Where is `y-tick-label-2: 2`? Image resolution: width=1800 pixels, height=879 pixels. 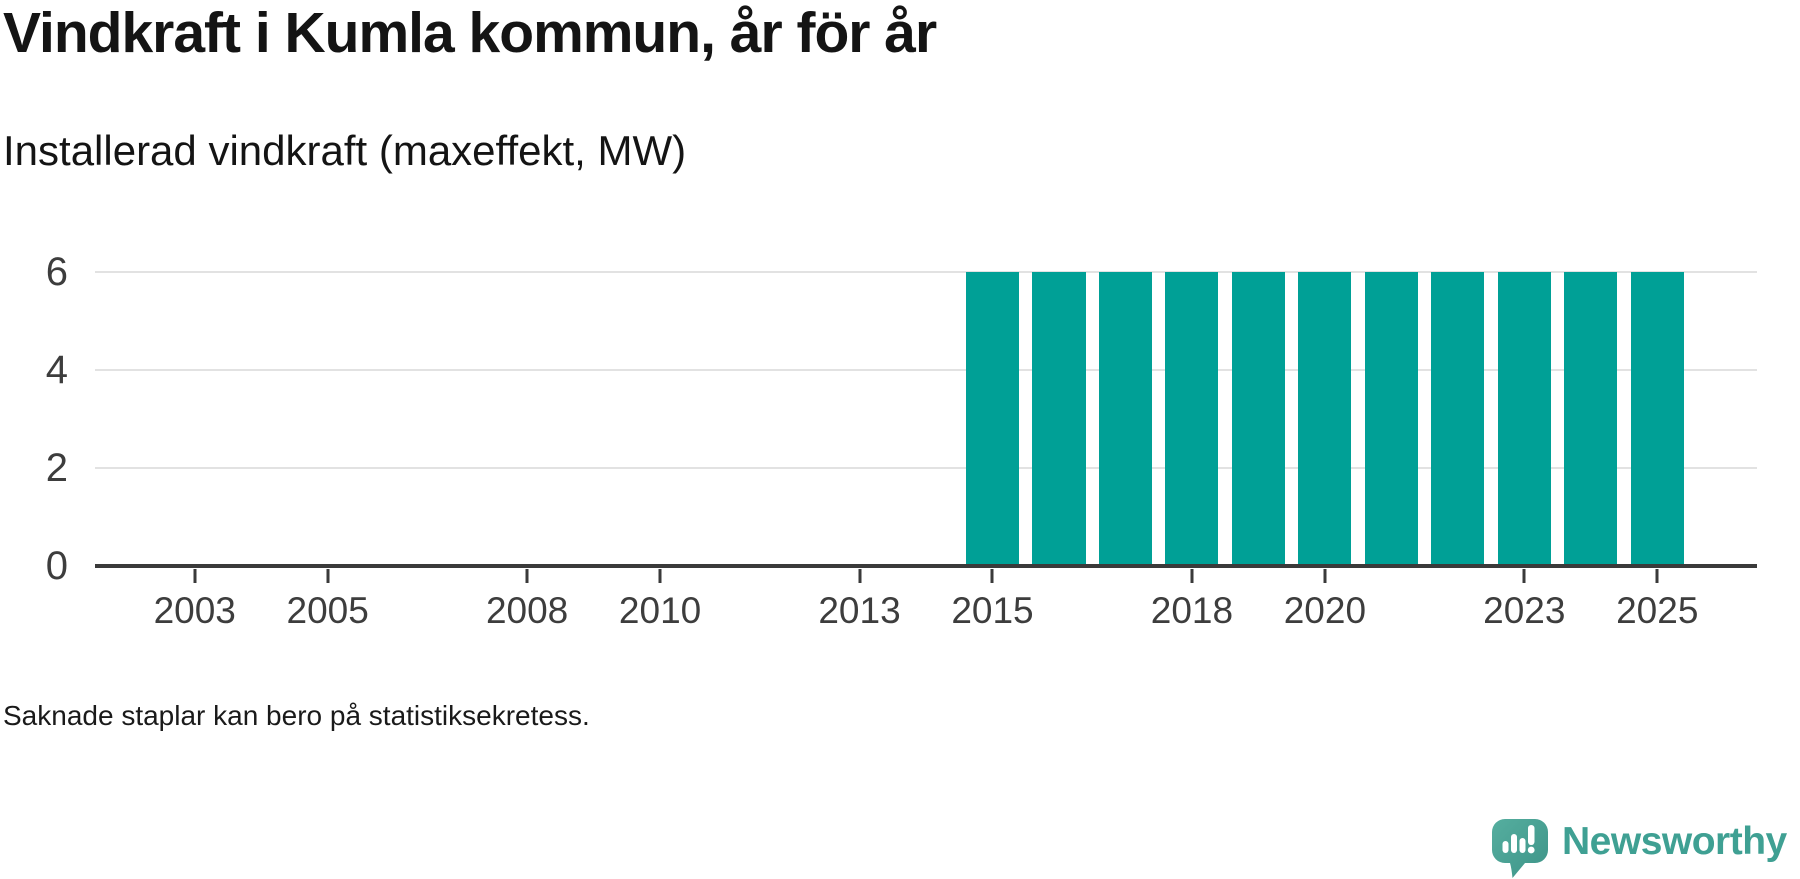 y-tick-label-2: 2 is located at coordinates (56, 468).